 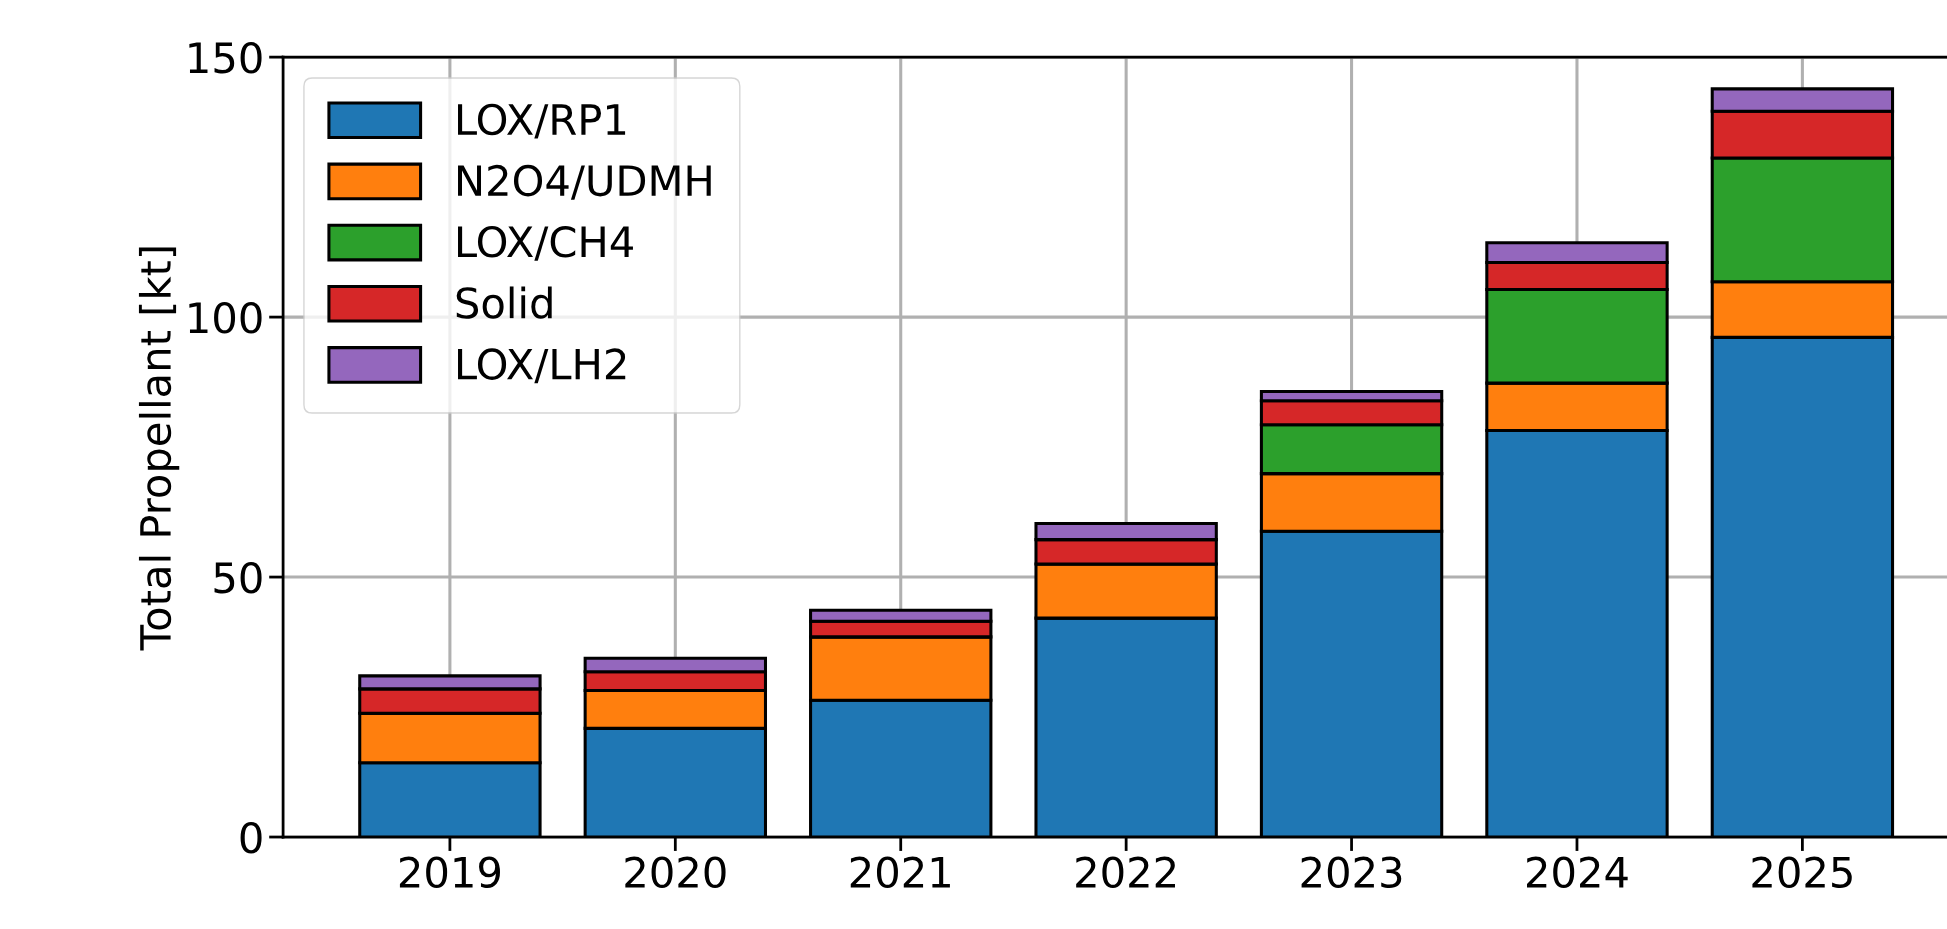 What do you see at coordinates (545, 243) in the screenshot?
I see `legend-label: LOX/CH4` at bounding box center [545, 243].